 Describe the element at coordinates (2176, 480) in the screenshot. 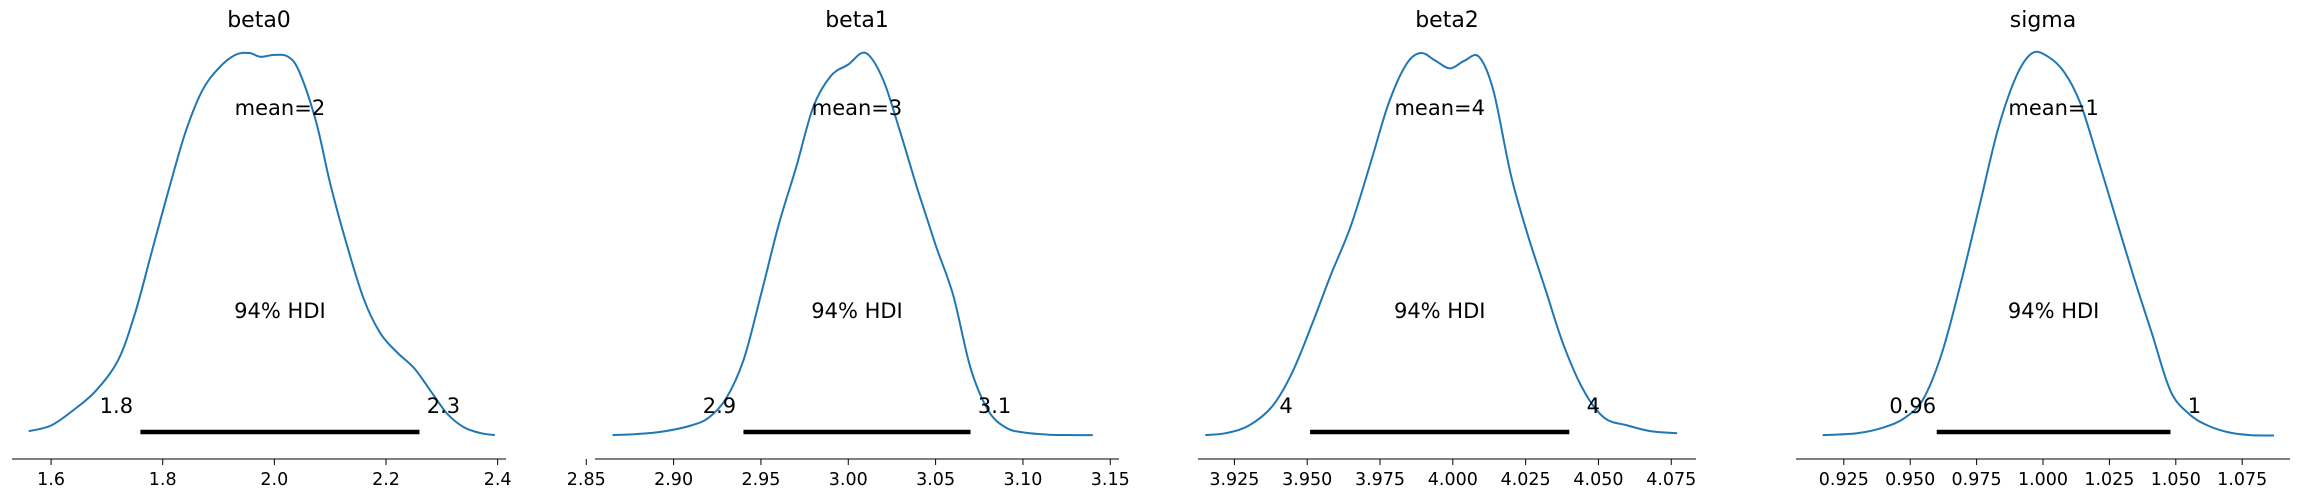

I see `x-tick-label: 1.050` at that location.